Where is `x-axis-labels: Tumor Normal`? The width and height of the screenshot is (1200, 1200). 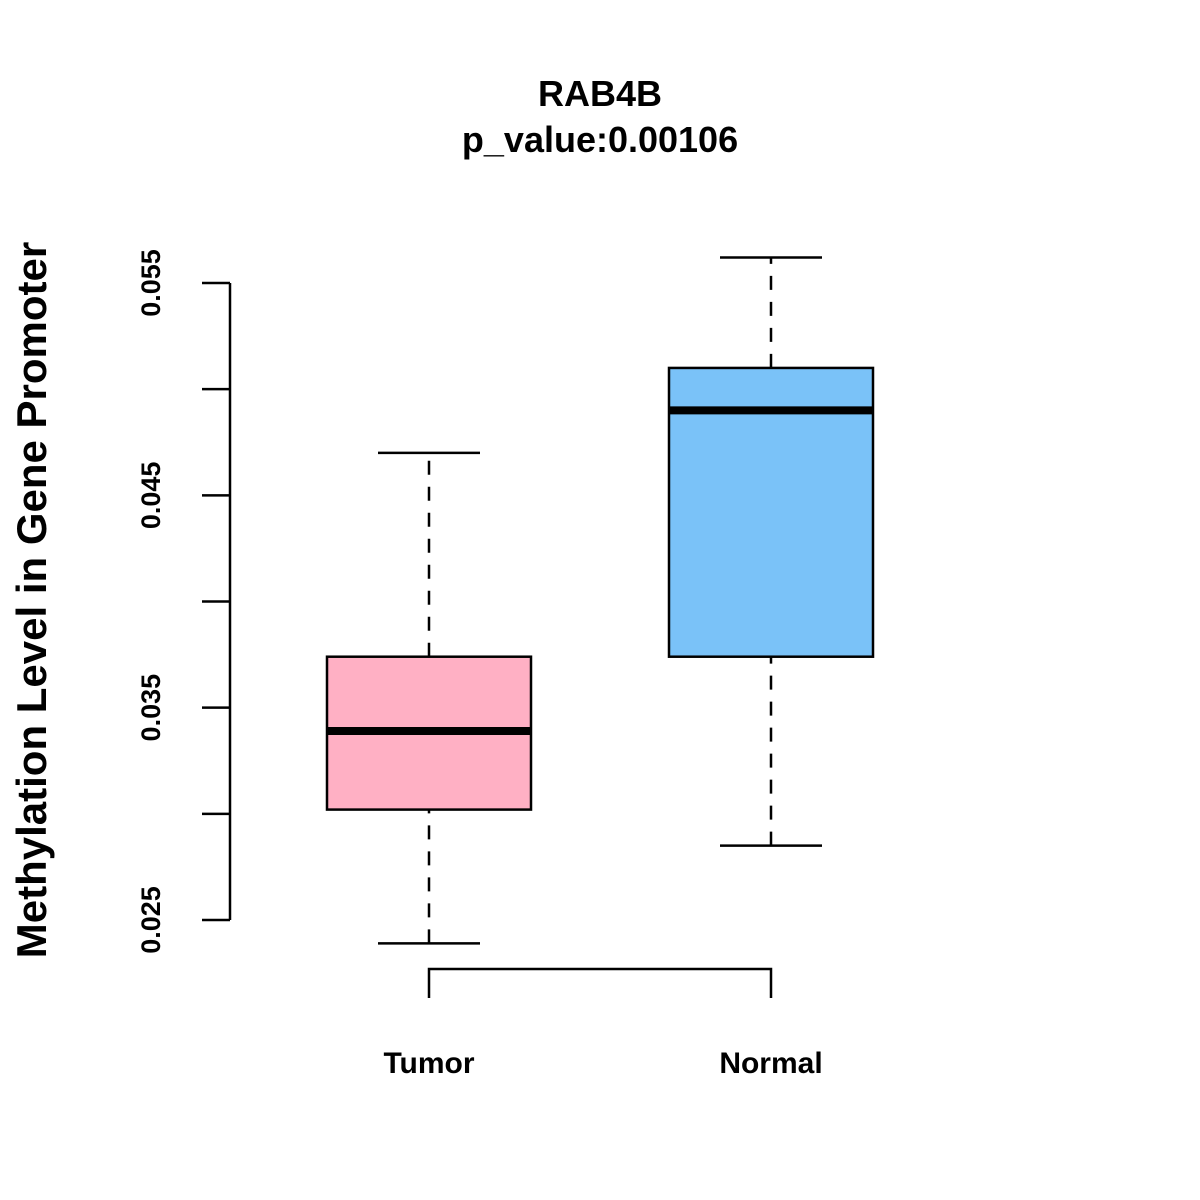
x-axis-labels: Tumor Normal is located at coordinates (602, 1063).